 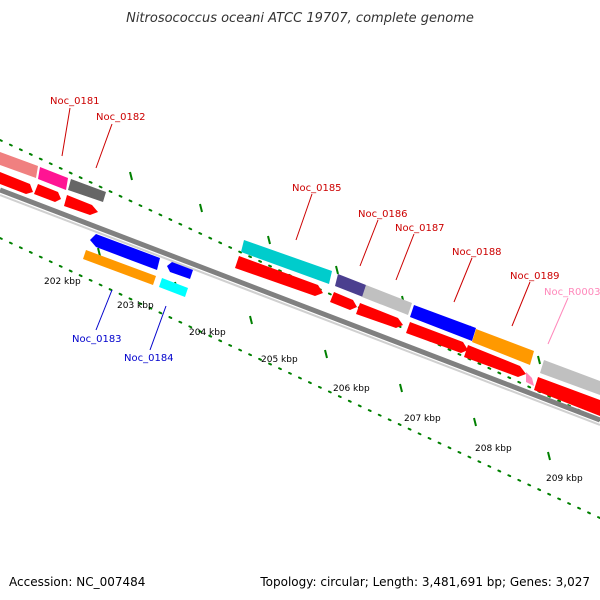 I want to click on rna-arrow, so click(x=530, y=379).